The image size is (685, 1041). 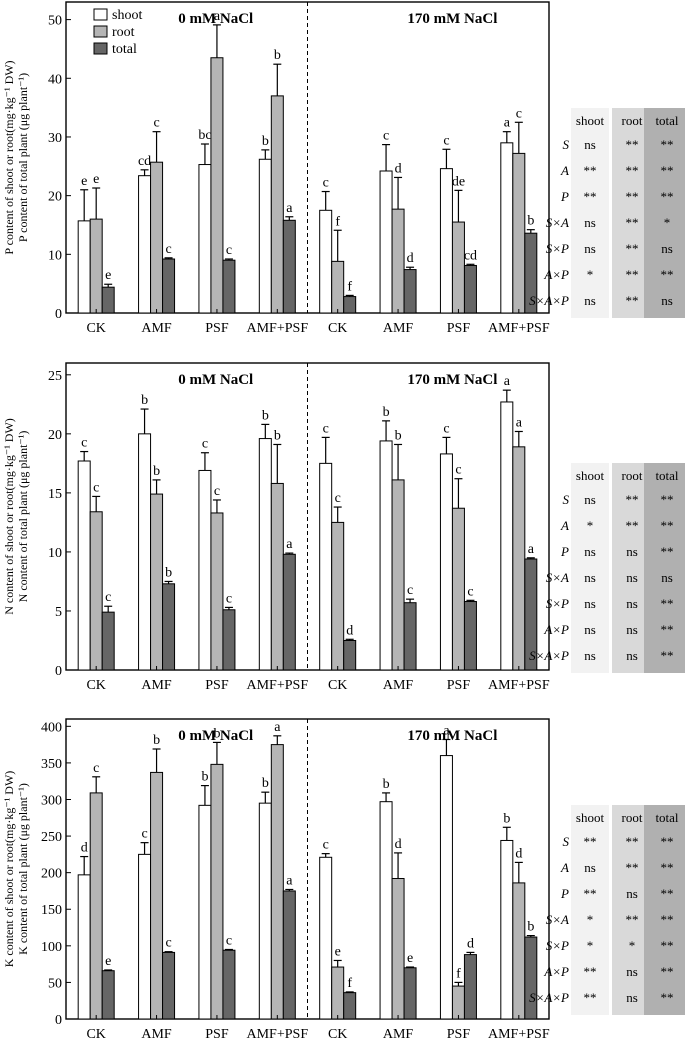 What do you see at coordinates (100, 14) in the screenshot?
I see `legend-swatch-shoot` at bounding box center [100, 14].